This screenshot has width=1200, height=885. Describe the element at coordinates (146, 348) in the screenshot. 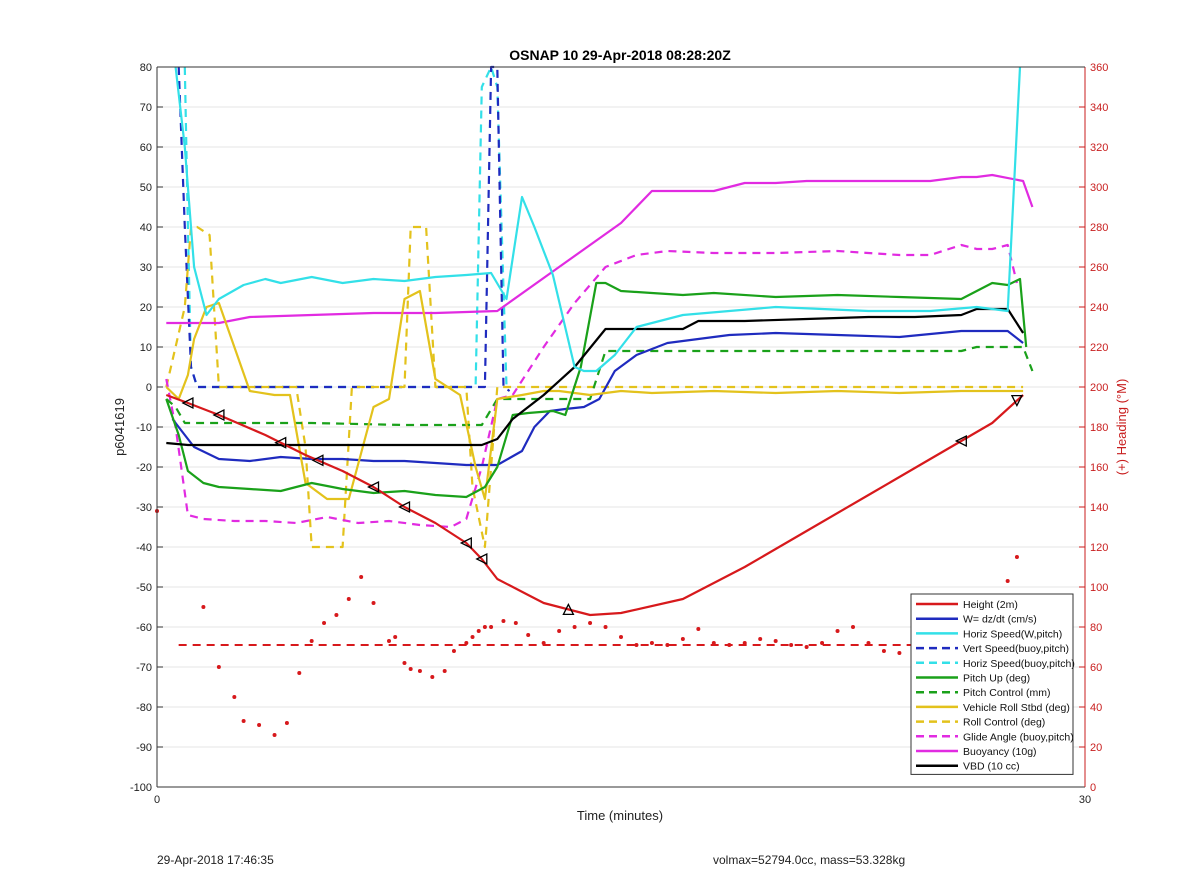

I see `y-tick-label: 10` at that location.